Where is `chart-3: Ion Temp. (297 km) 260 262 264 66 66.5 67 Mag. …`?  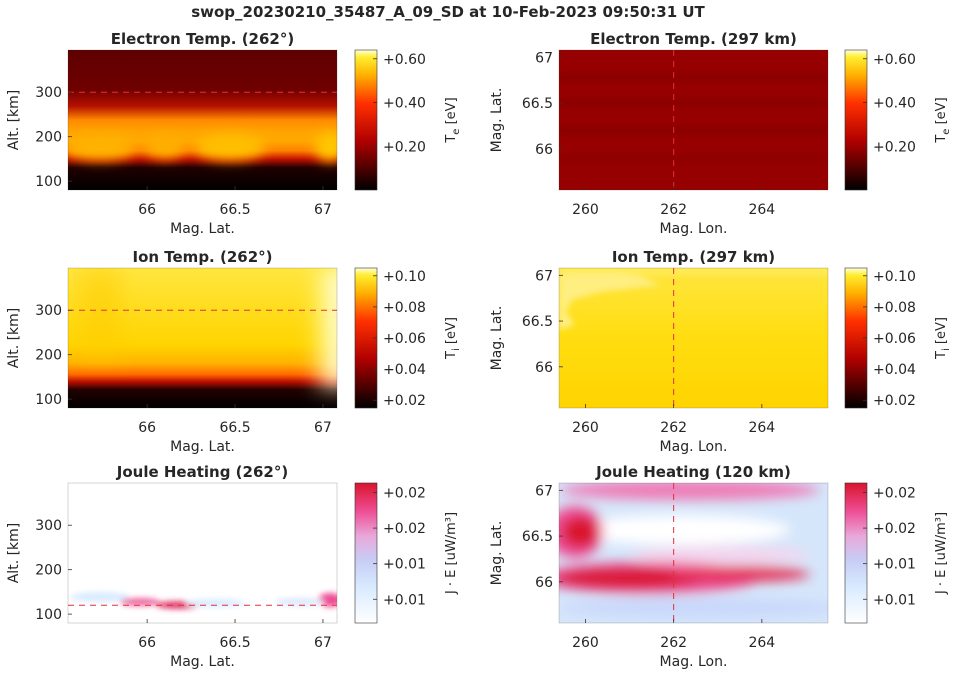
chart-3: Ion Temp. (297 km) 260 262 264 66 66.5 67 Mag. … is located at coordinates (720, 351).